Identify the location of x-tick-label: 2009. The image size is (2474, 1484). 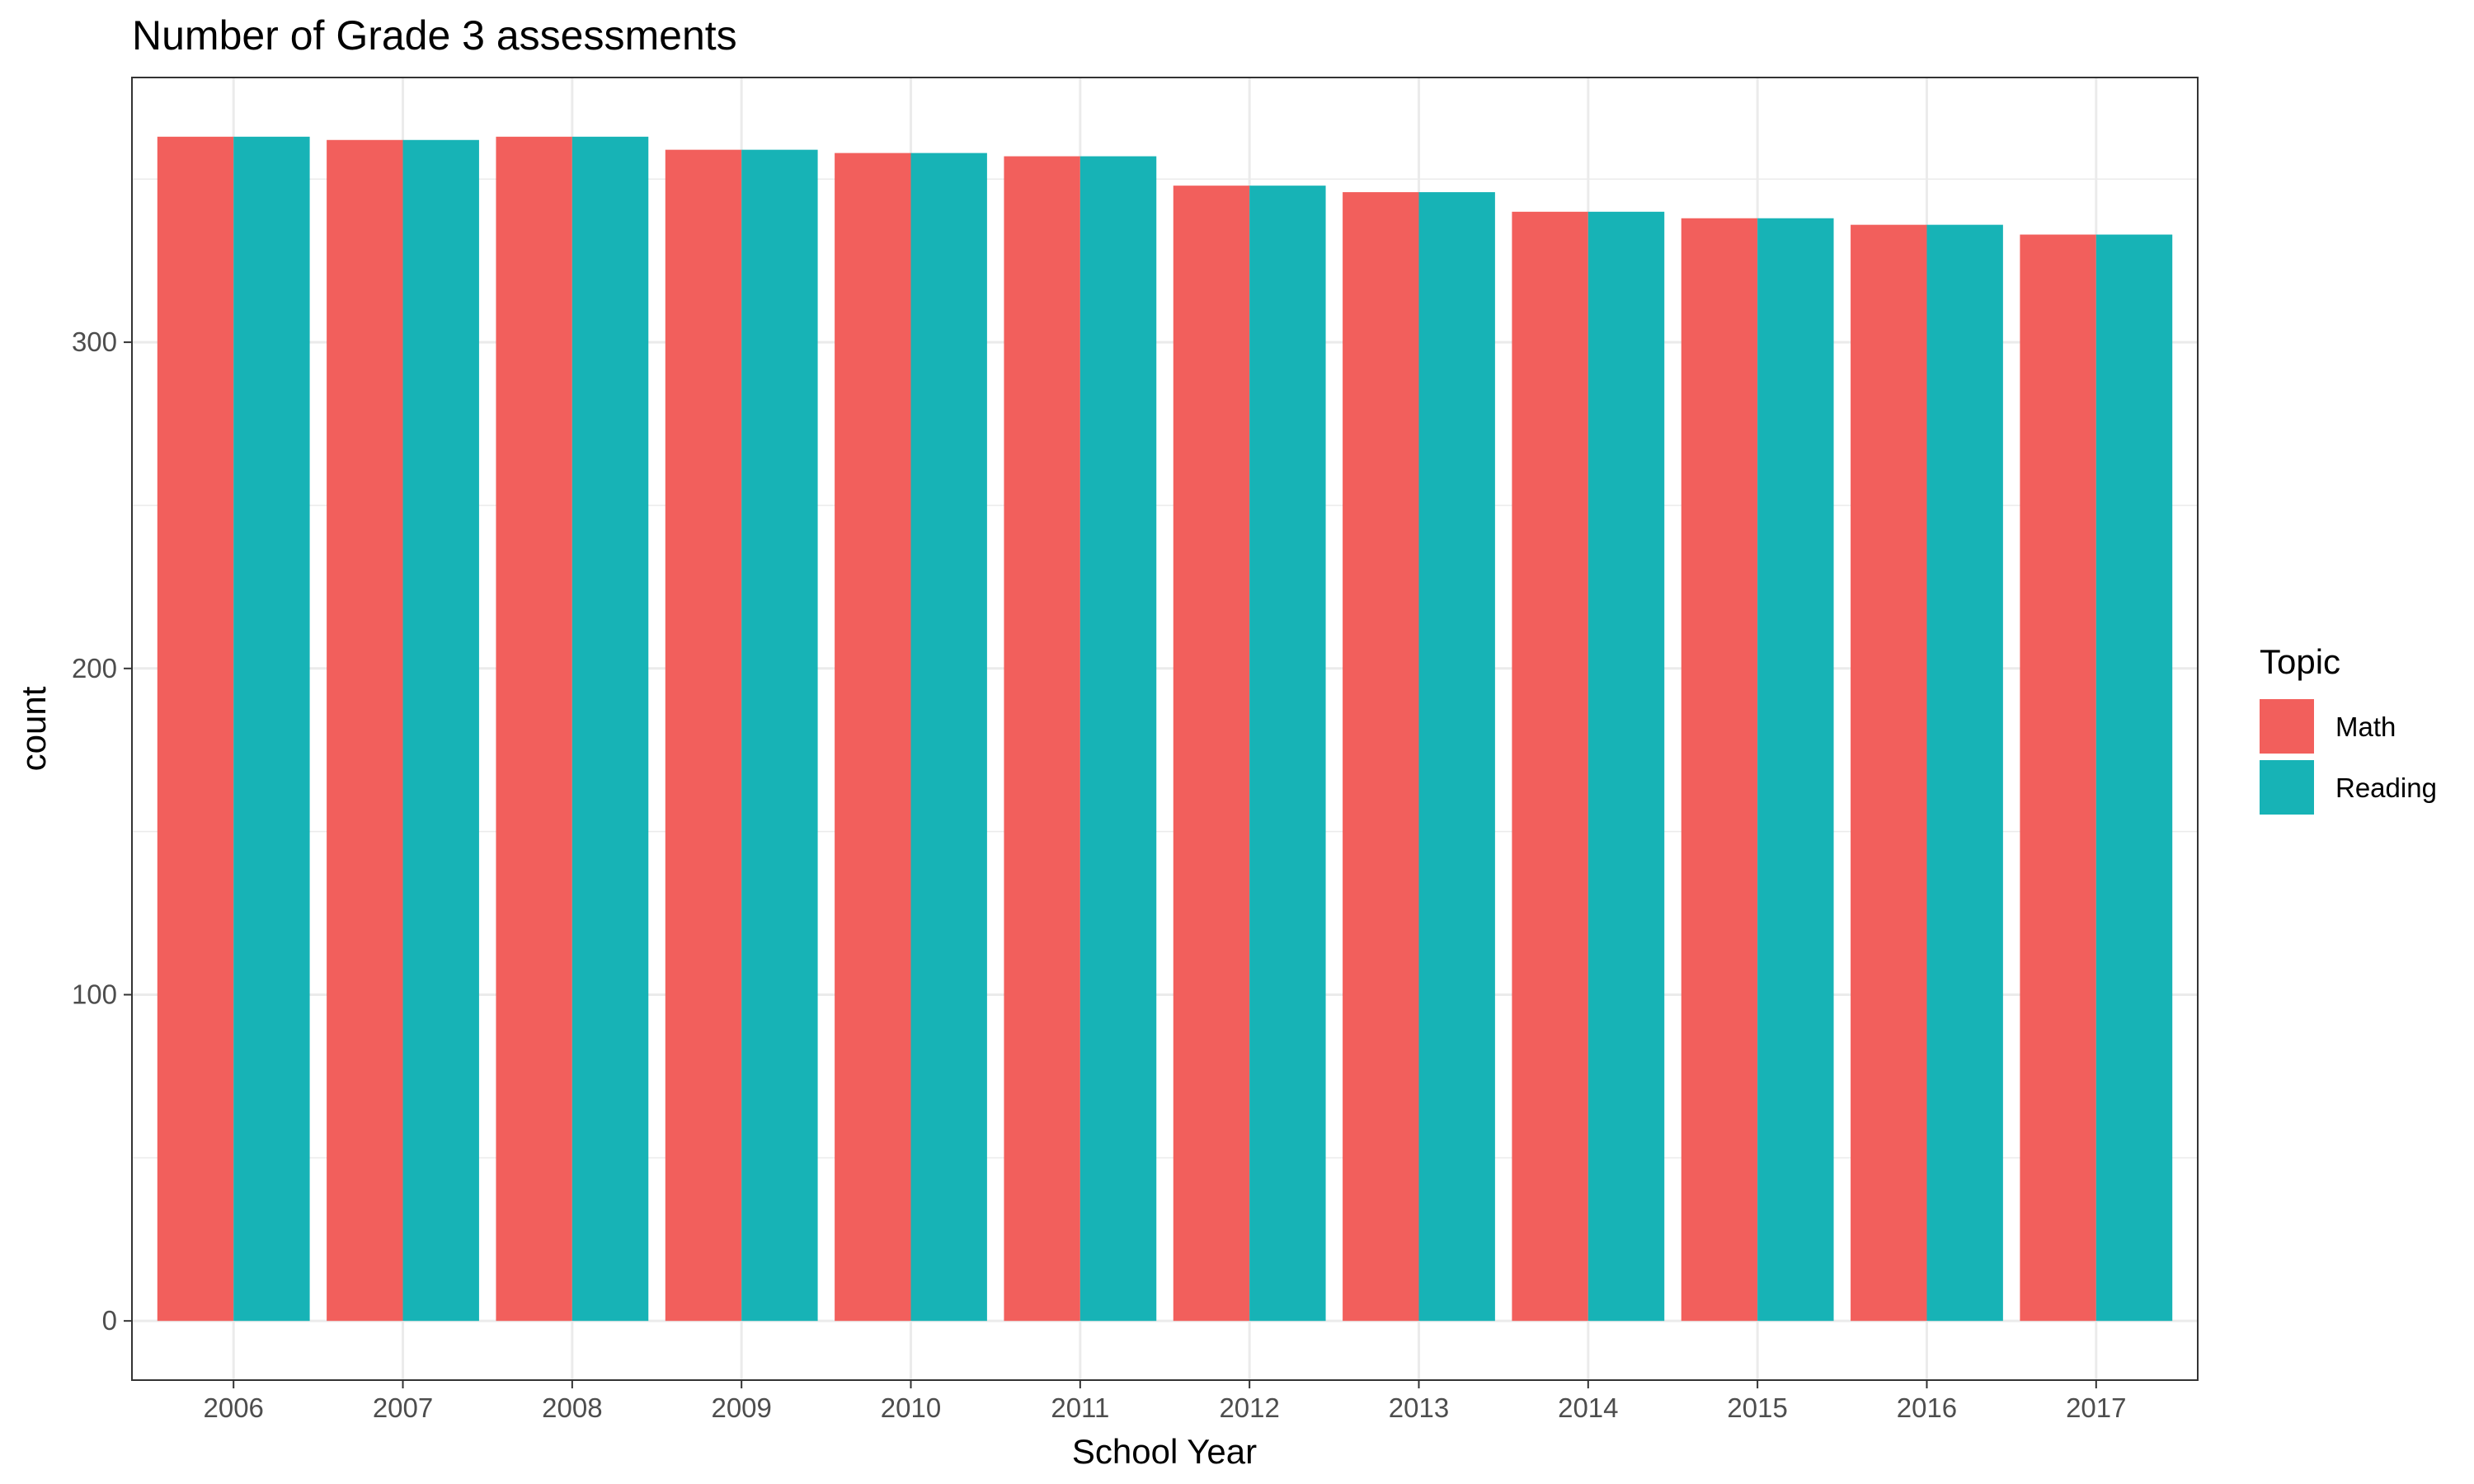
(741, 1407).